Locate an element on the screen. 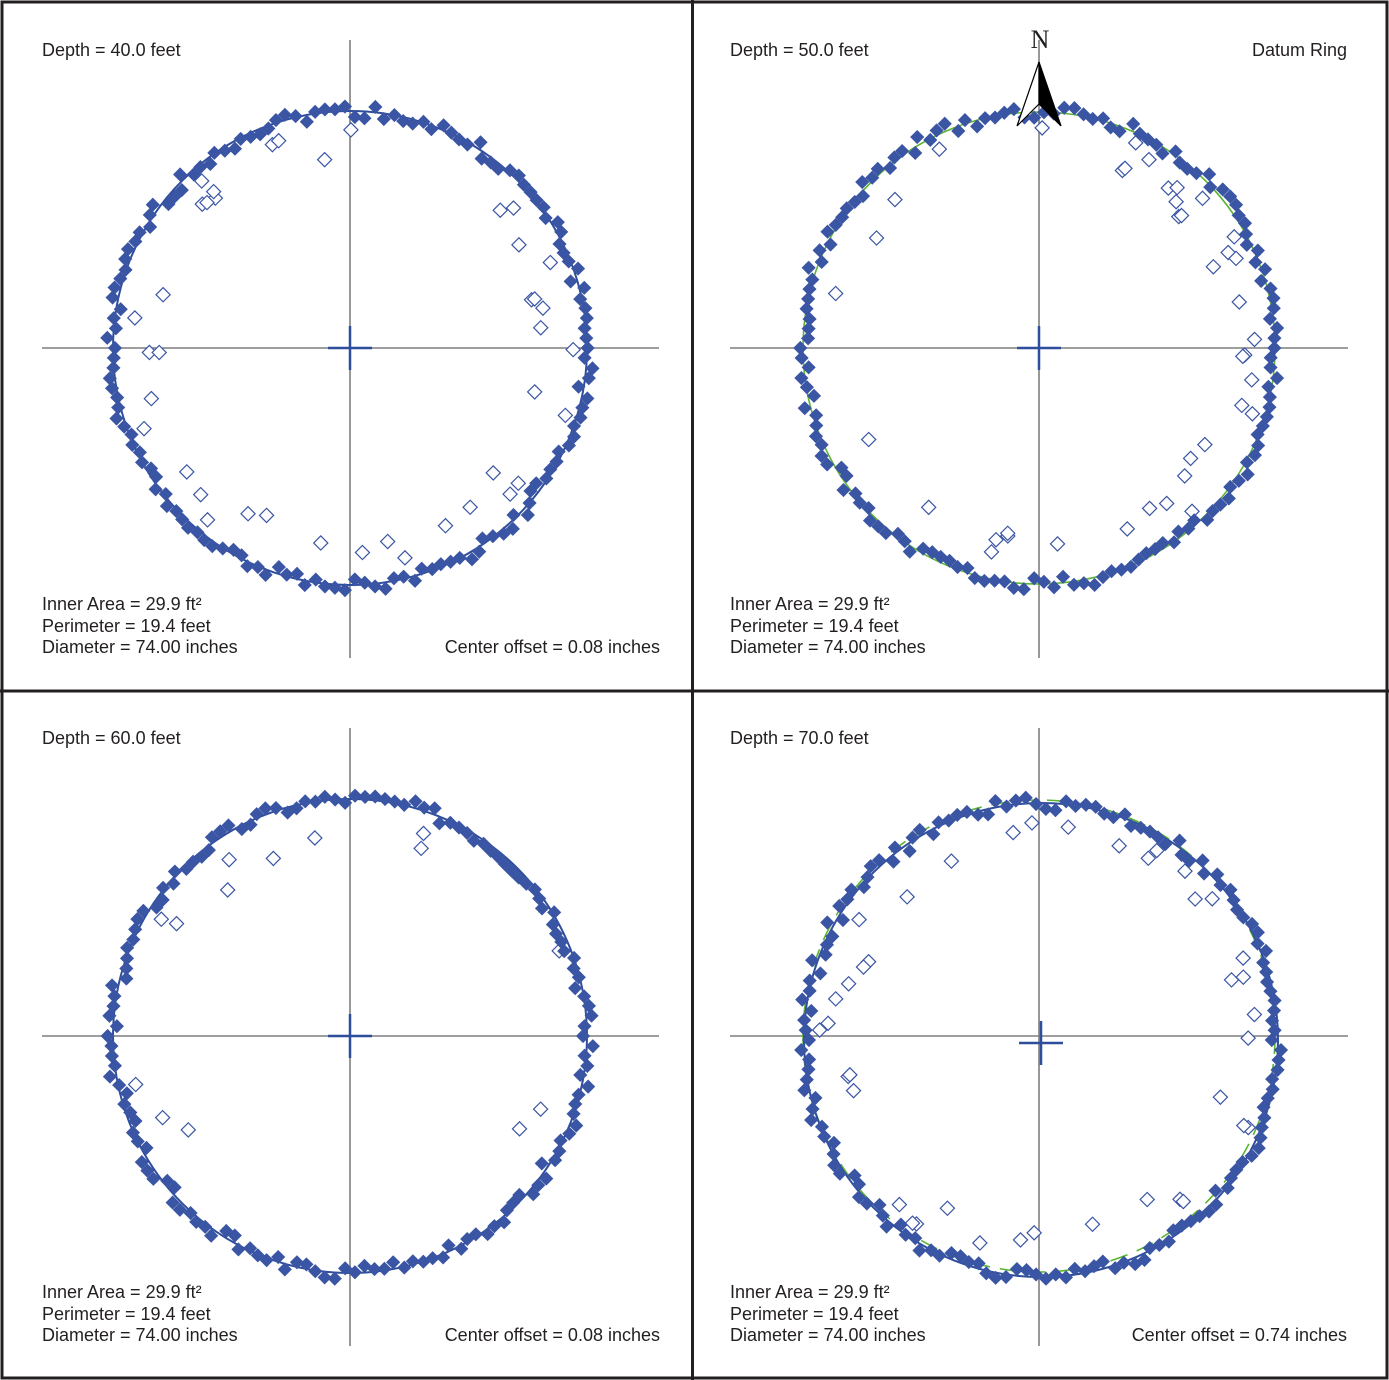 Image resolution: width=1389 pixels, height=1380 pixels. center-offset-label: Center offset = 0.08 inches is located at coordinates (552, 647).